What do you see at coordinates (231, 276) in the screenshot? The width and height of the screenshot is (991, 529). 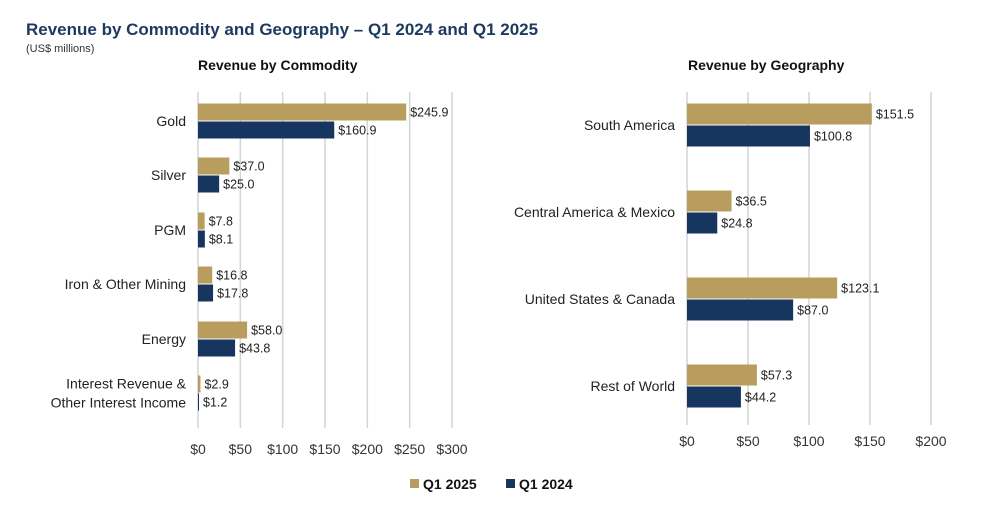 I see `data-label: $16.8` at bounding box center [231, 276].